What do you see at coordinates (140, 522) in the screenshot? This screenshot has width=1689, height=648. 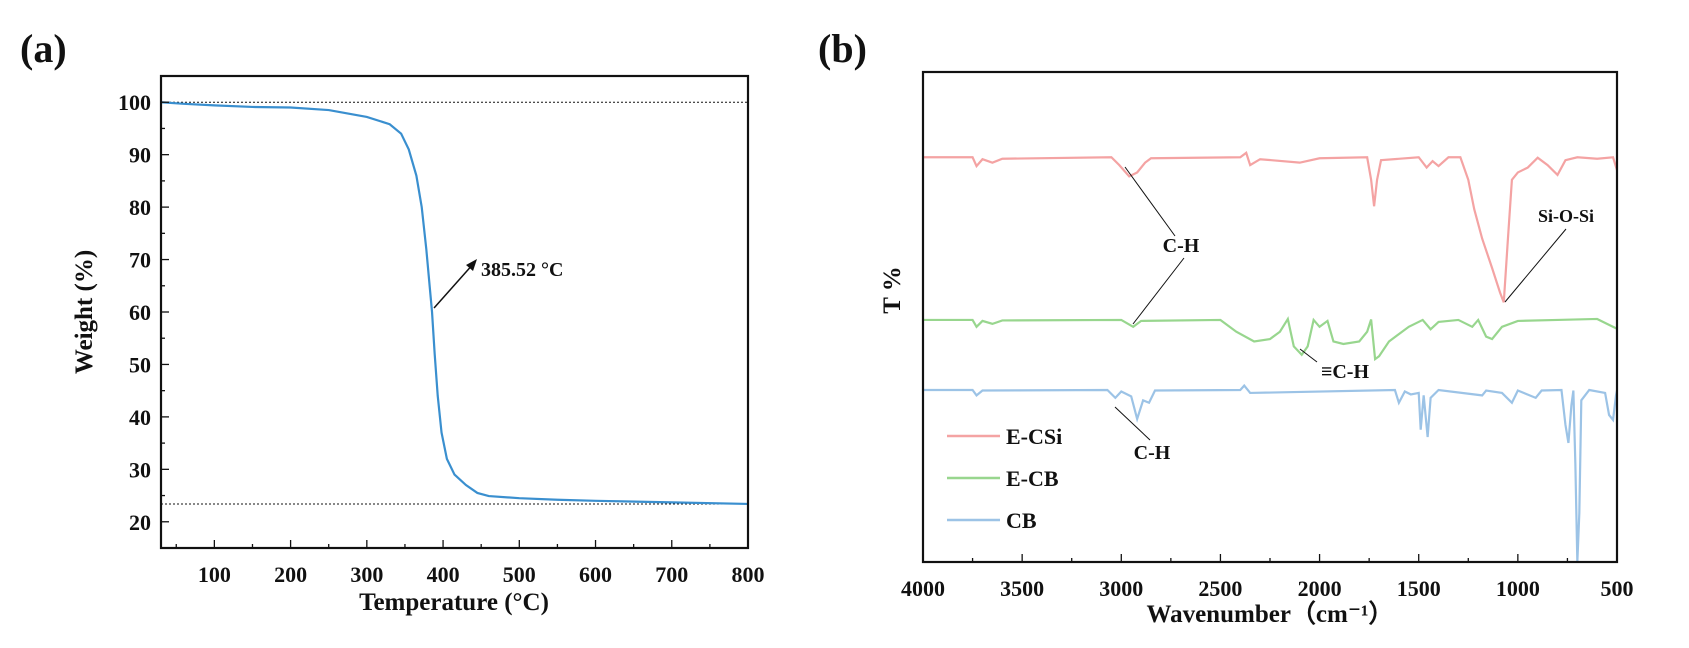 I see `y-tick-label: 20` at bounding box center [140, 522].